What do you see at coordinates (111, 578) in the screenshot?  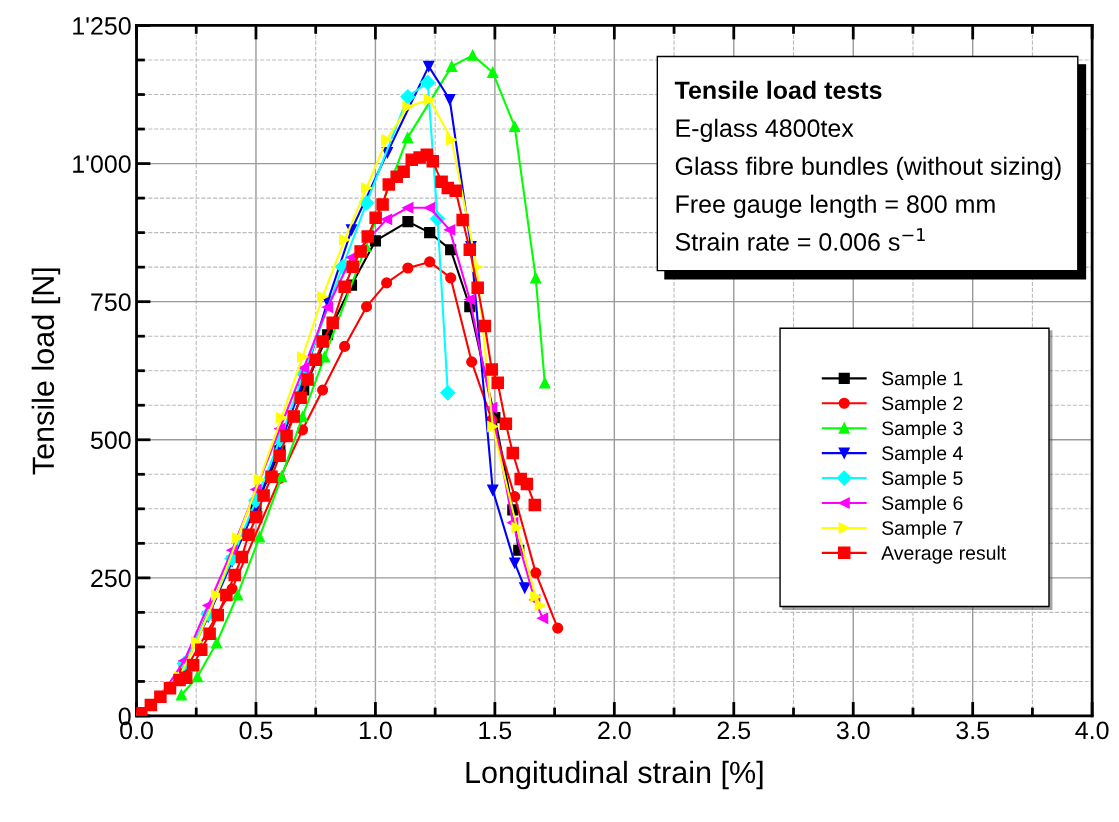 I see `y-tick-label: 250` at bounding box center [111, 578].